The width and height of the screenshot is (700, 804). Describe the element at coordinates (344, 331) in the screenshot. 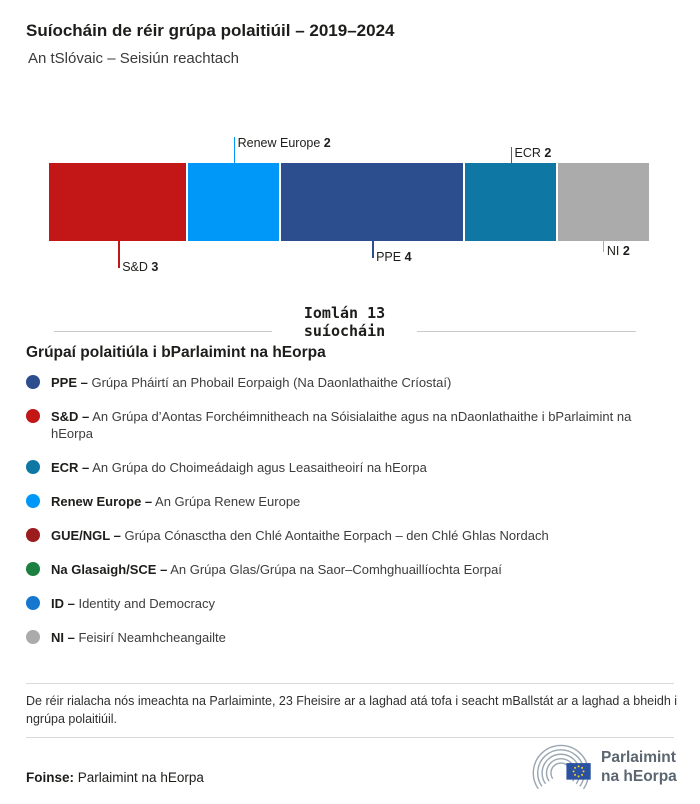

I see `total-seats-line2: suíocháin` at that location.